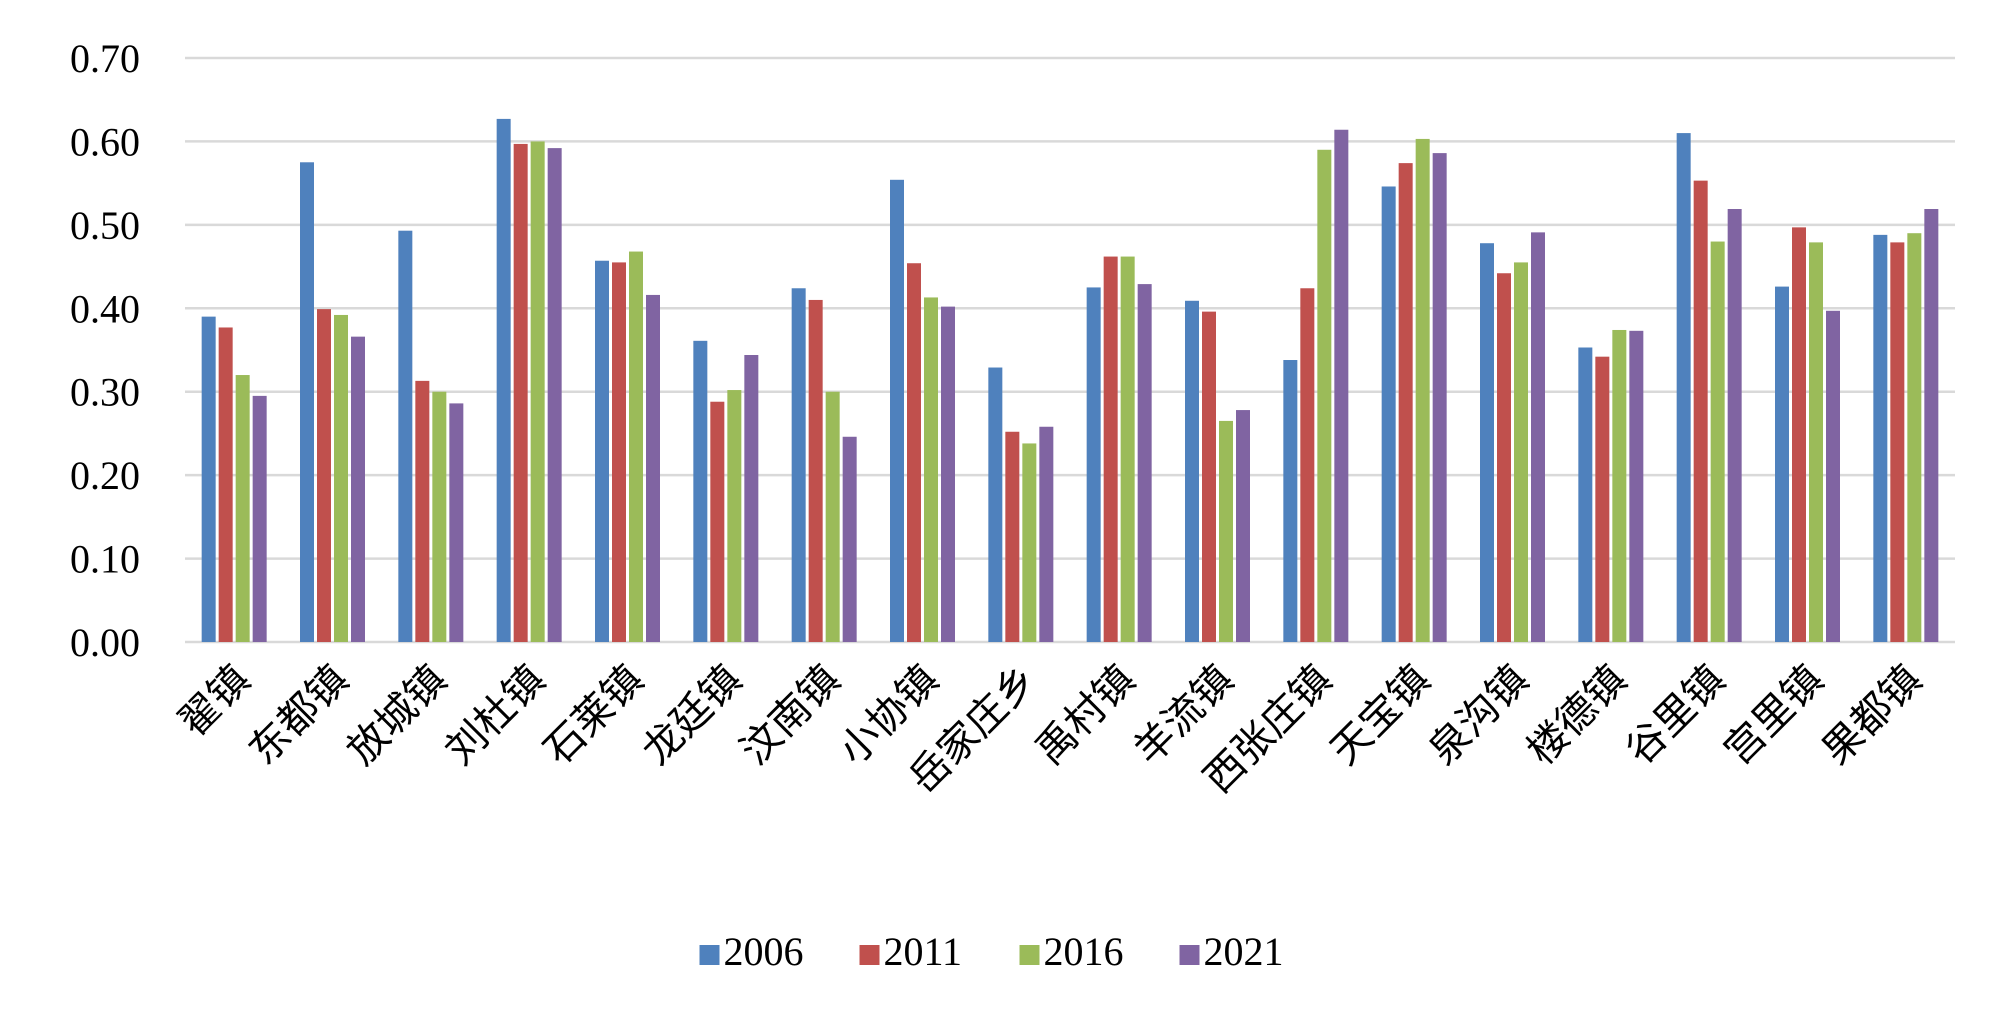 The width and height of the screenshot is (1999, 1029). What do you see at coordinates (923, 951) in the screenshot?
I see `legend-label: 2011` at bounding box center [923, 951].